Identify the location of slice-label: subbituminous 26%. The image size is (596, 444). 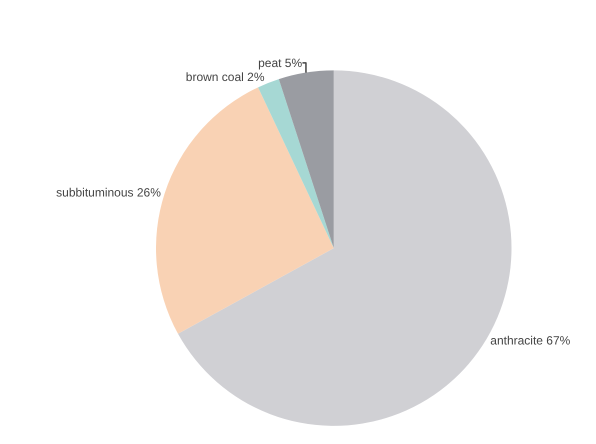
(109, 193).